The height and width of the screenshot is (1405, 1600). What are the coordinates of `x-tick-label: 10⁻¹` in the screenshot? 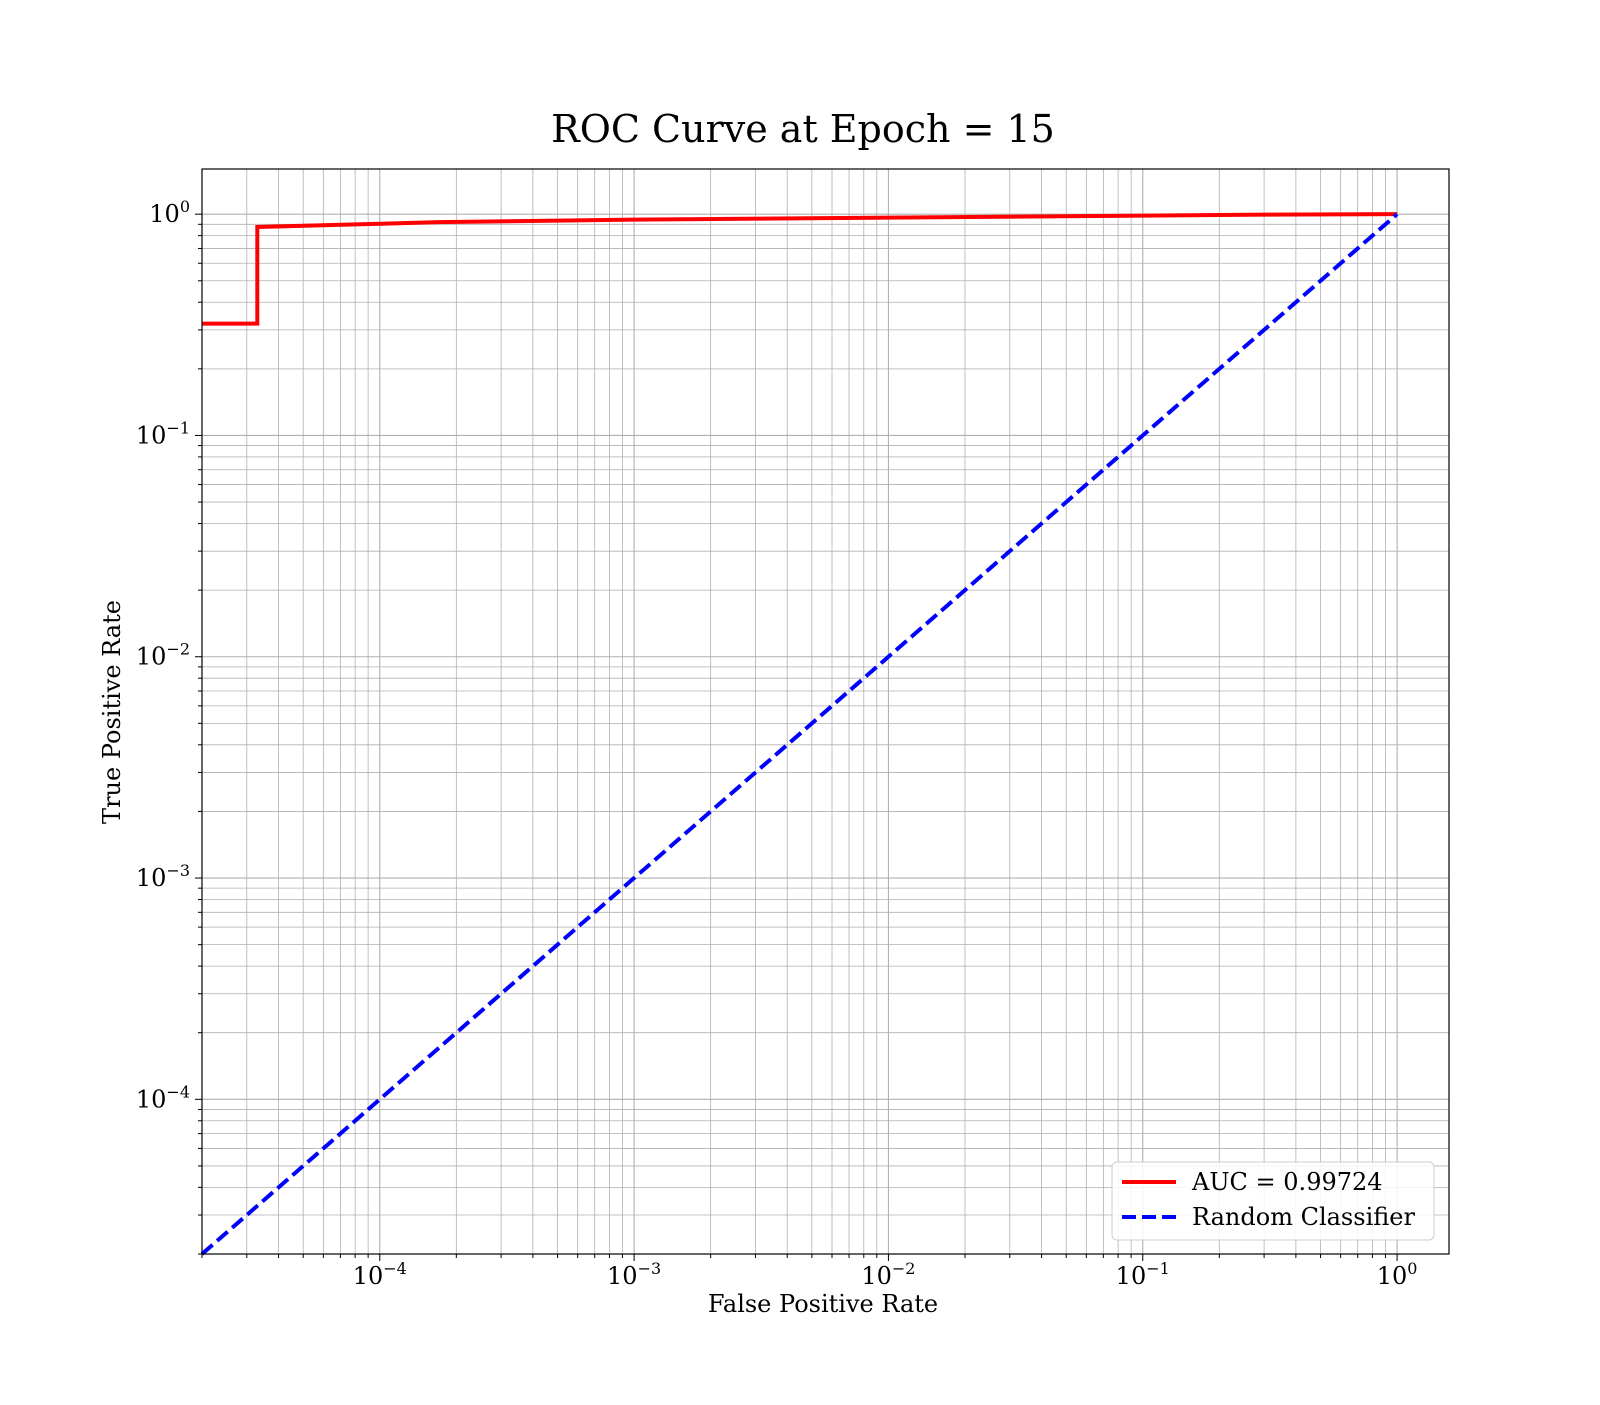 It's located at (1143, 1274).